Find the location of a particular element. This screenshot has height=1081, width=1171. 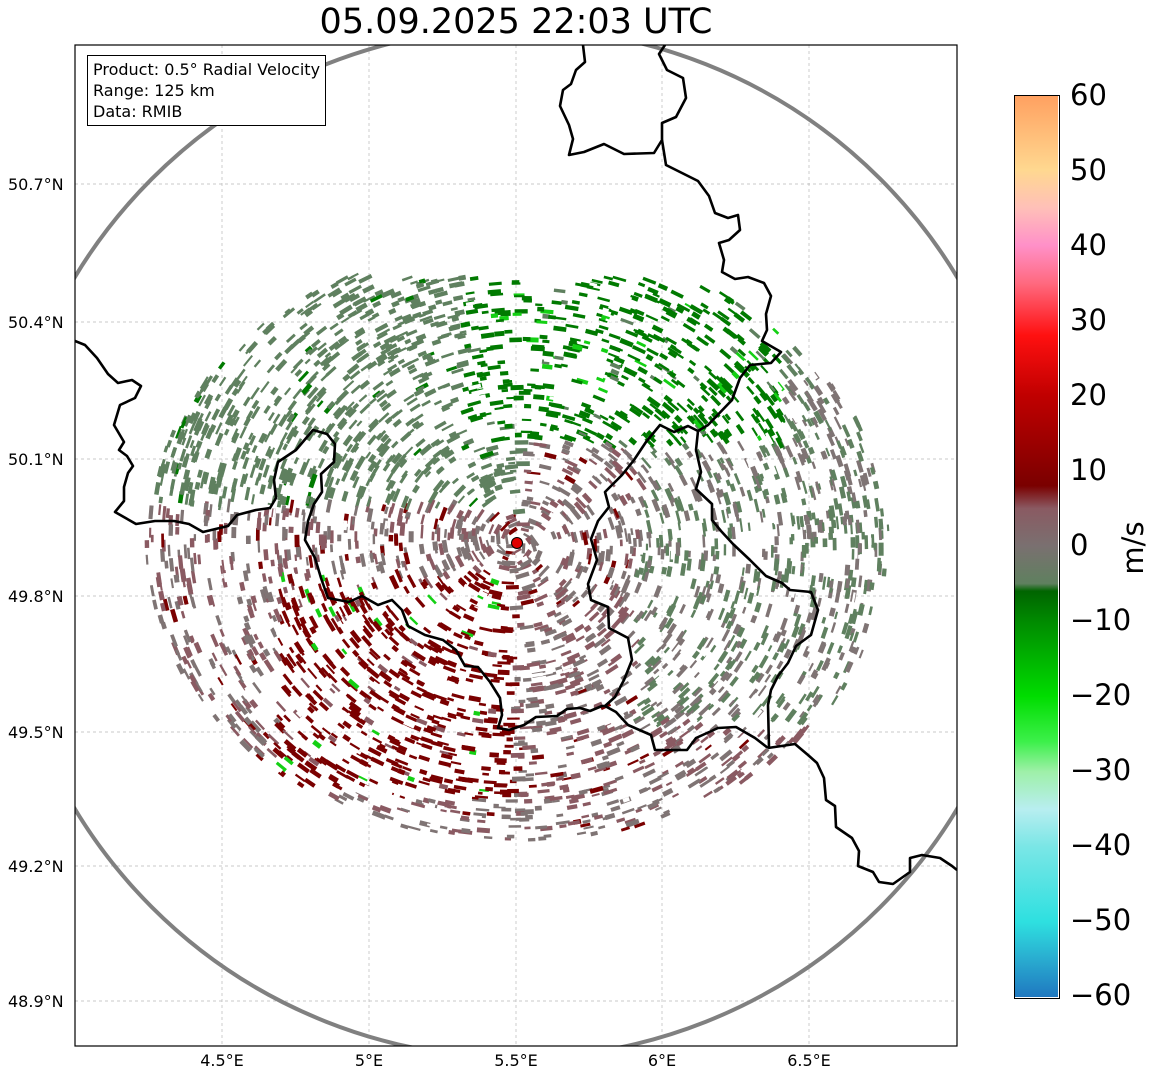

colorbar-tick-label: −30 is located at coordinates (1101, 770).